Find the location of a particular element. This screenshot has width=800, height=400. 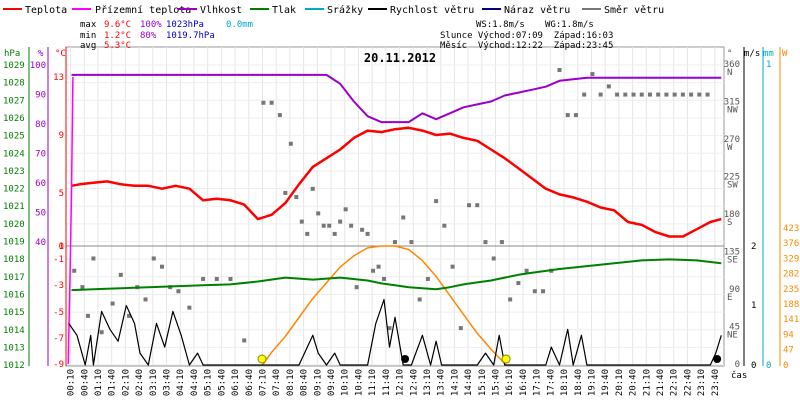

hpa-tick-label: 1029 is located at coordinates (14, 66).